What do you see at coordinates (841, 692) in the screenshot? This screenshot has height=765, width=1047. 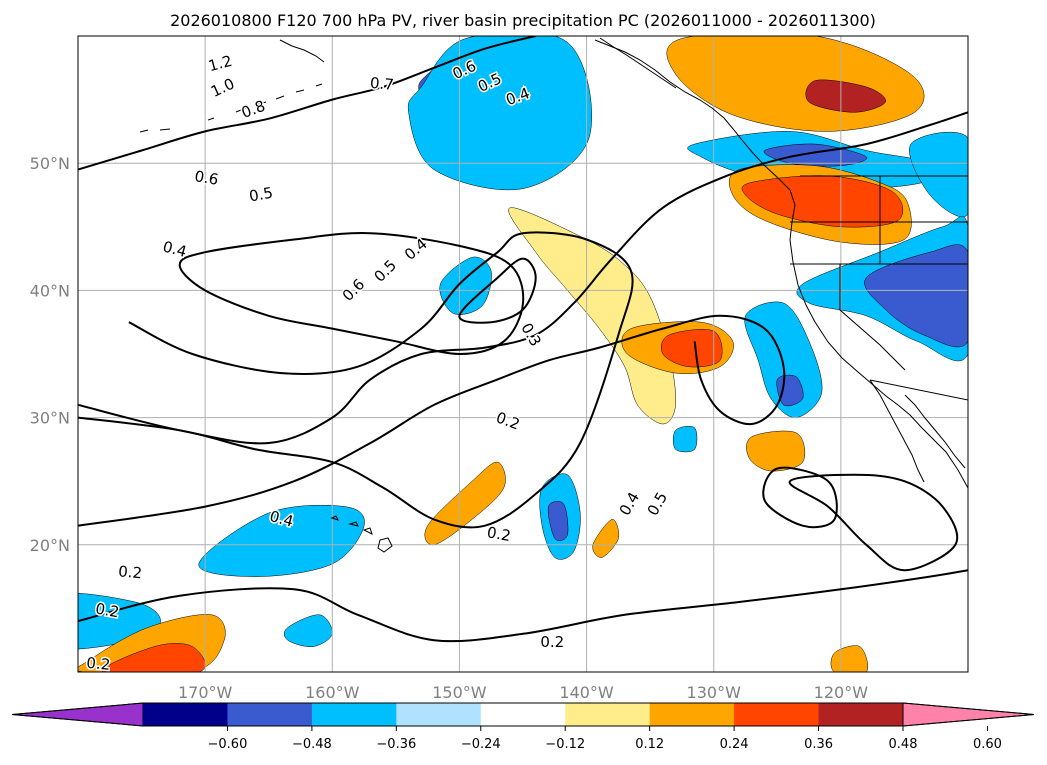 I see `lon-label: 120°W` at bounding box center [841, 692].